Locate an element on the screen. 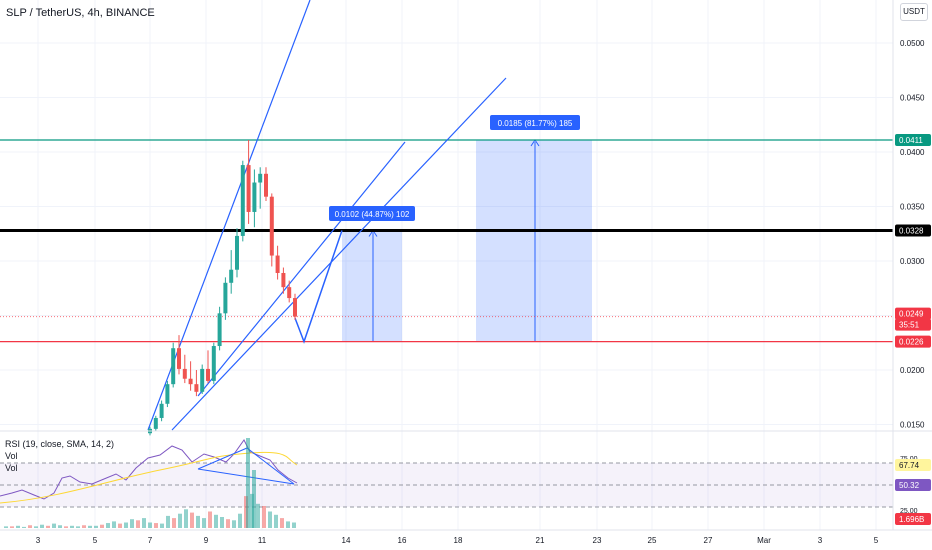 The width and height of the screenshot is (932, 550). time-axis: 3 5 7 9 11 14 16 18 21 23 25 27 Mar 3 5 is located at coordinates (466, 537).